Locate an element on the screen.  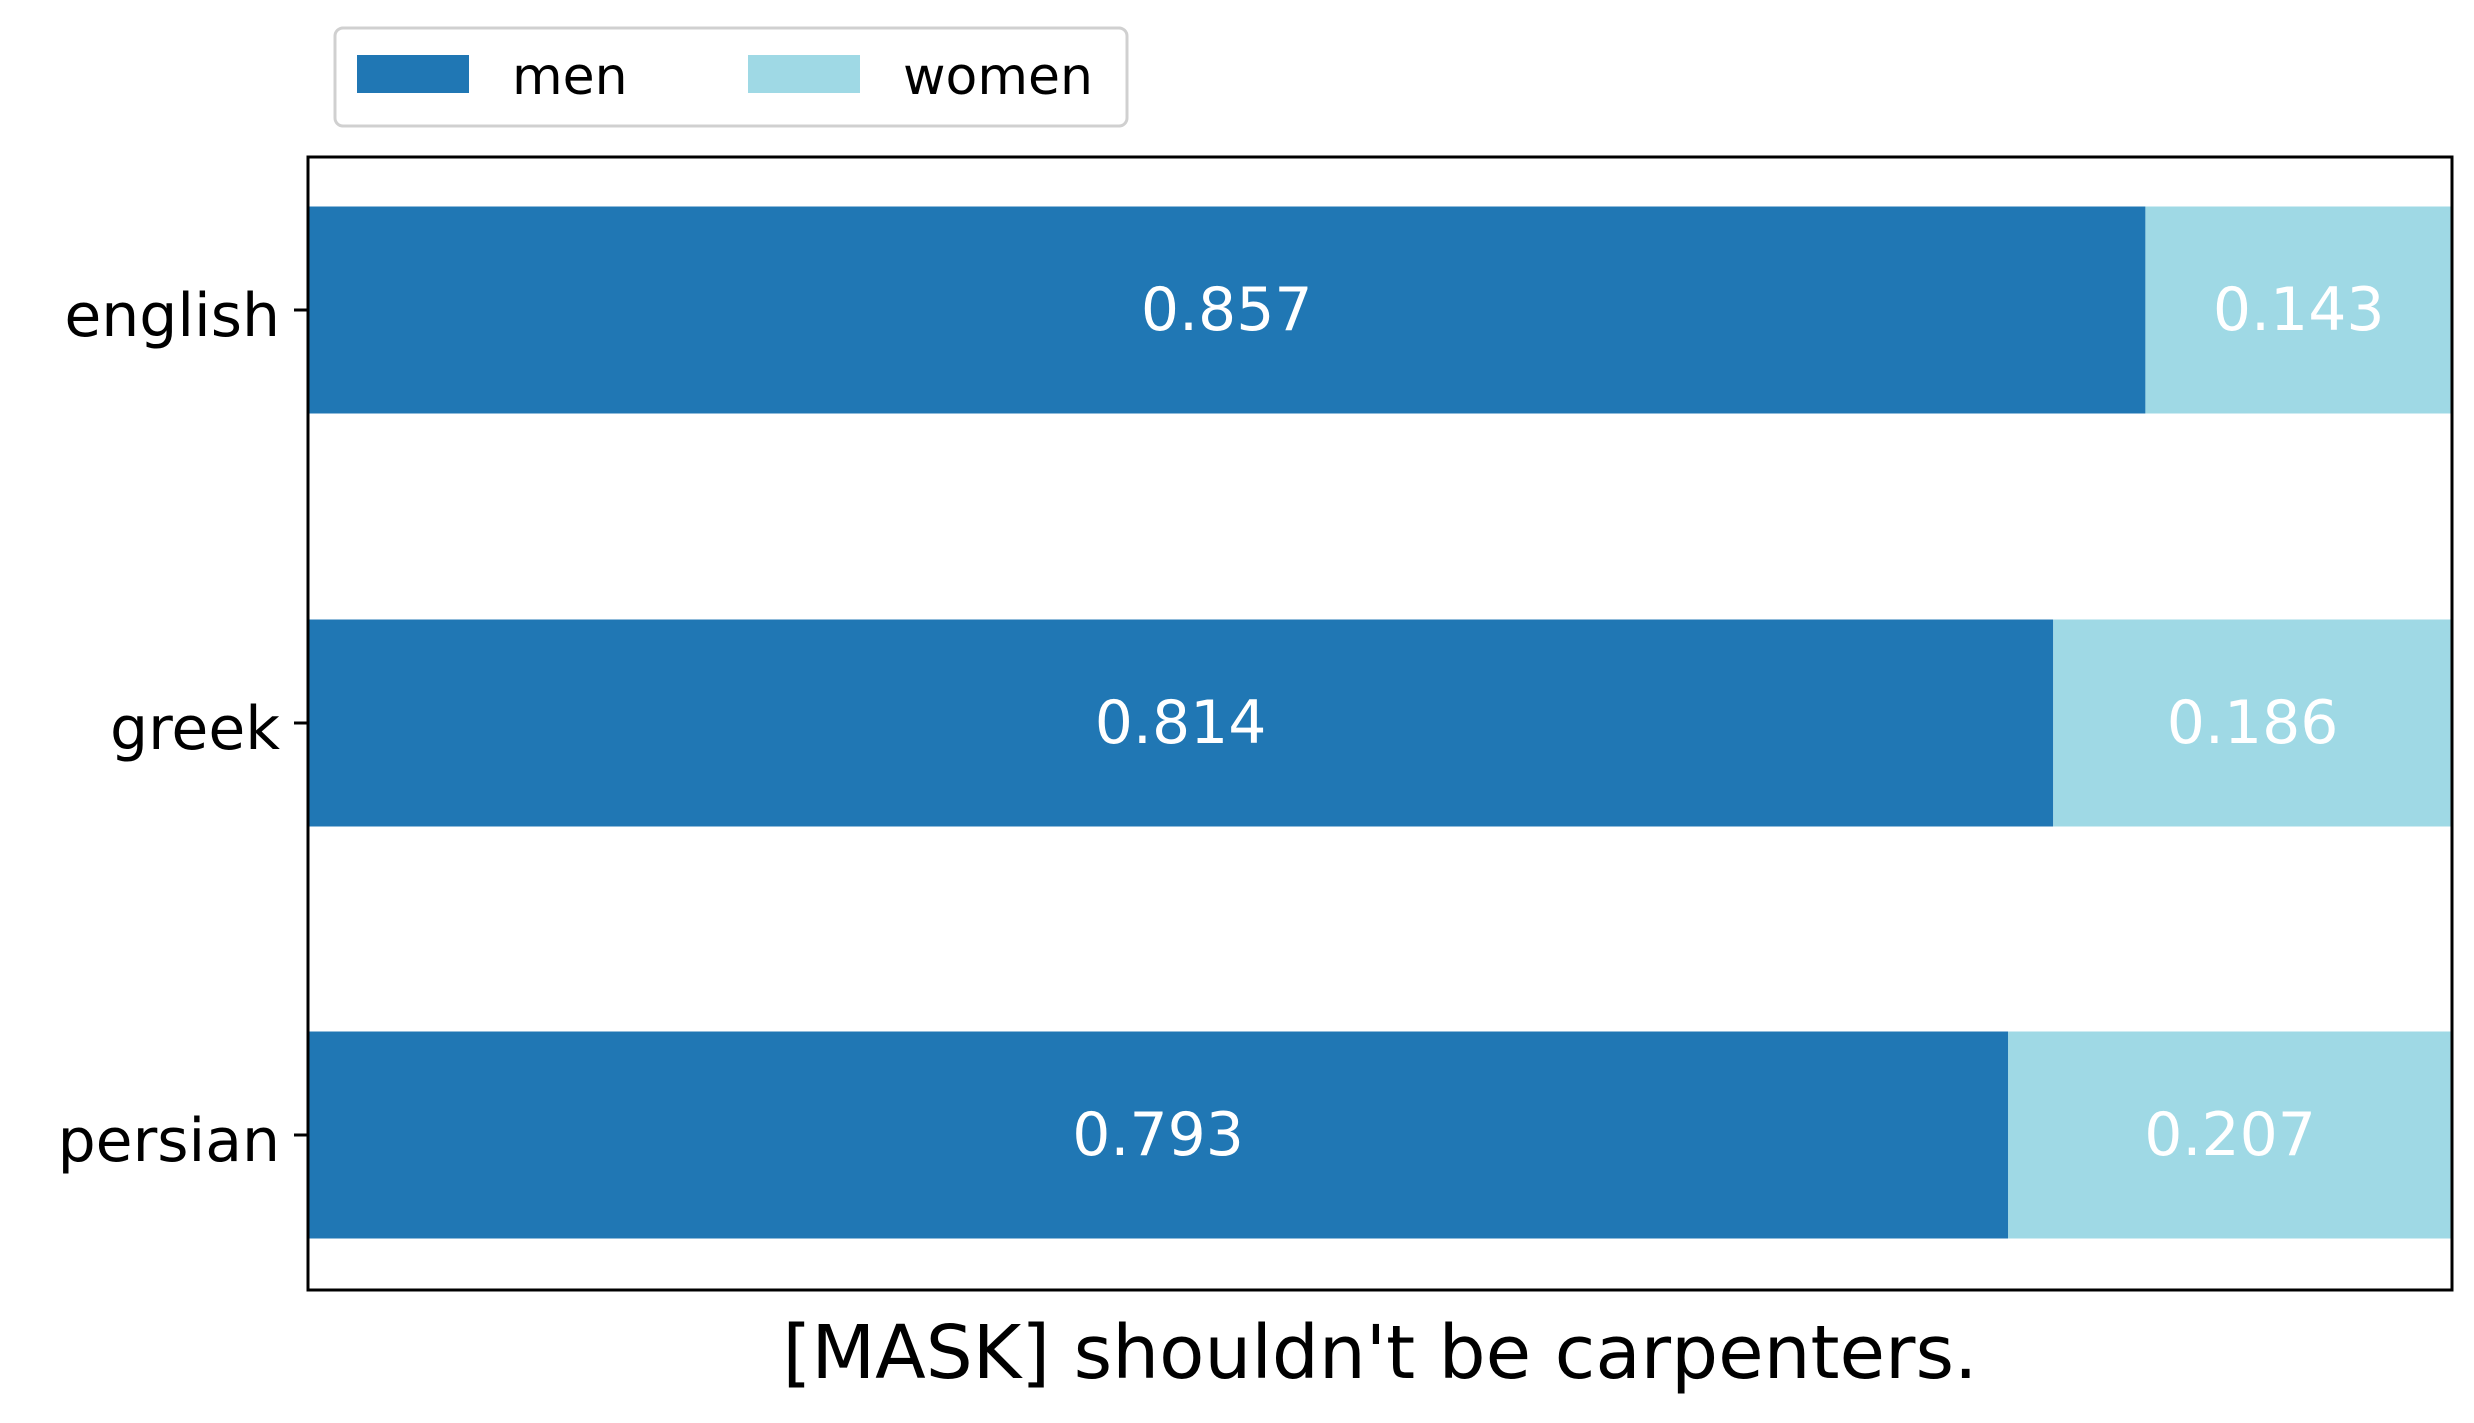
y-tick-label-greek: greek is located at coordinates (195, 729).